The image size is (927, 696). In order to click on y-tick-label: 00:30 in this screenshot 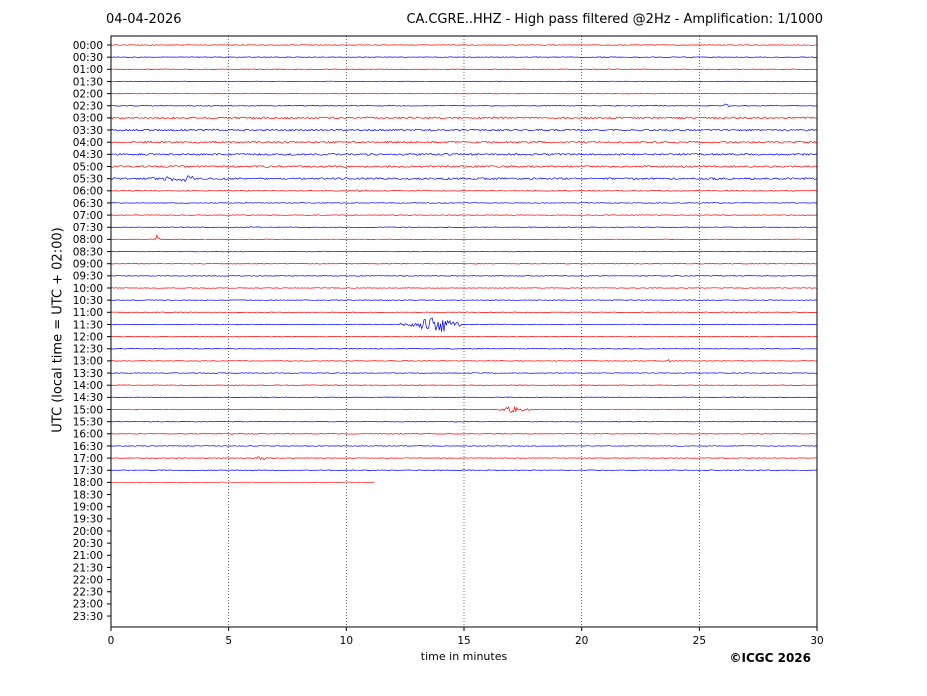, I will do `click(88, 58)`.